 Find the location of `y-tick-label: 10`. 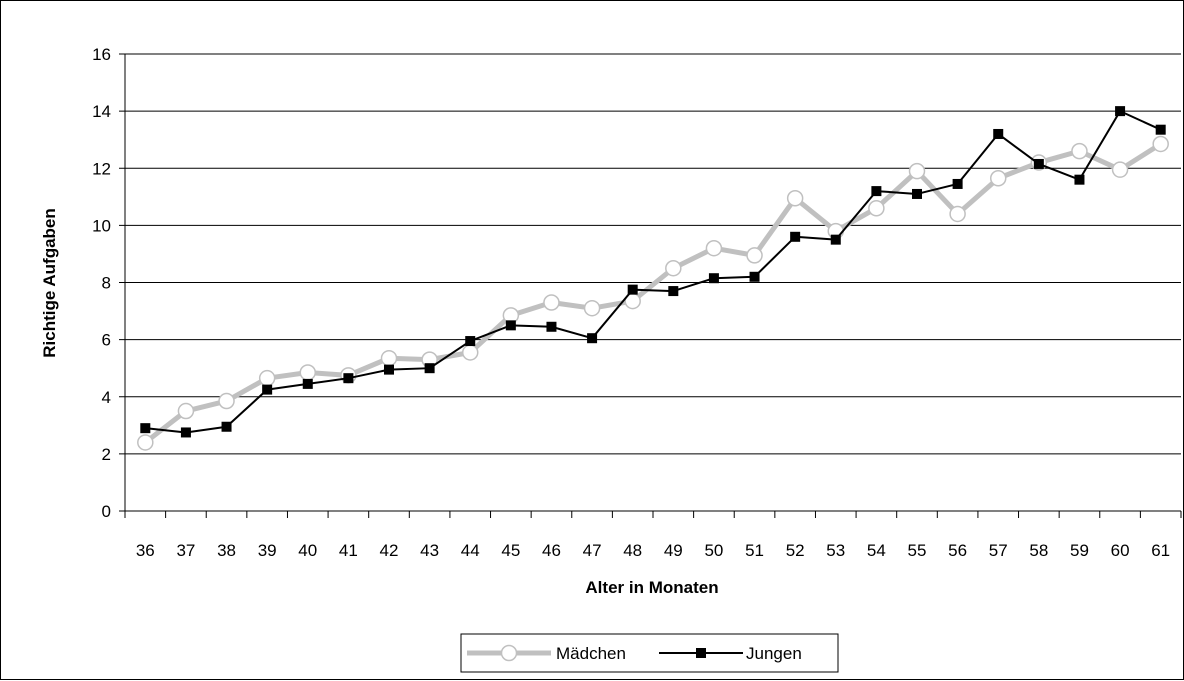

y-tick-label: 10 is located at coordinates (101, 225).